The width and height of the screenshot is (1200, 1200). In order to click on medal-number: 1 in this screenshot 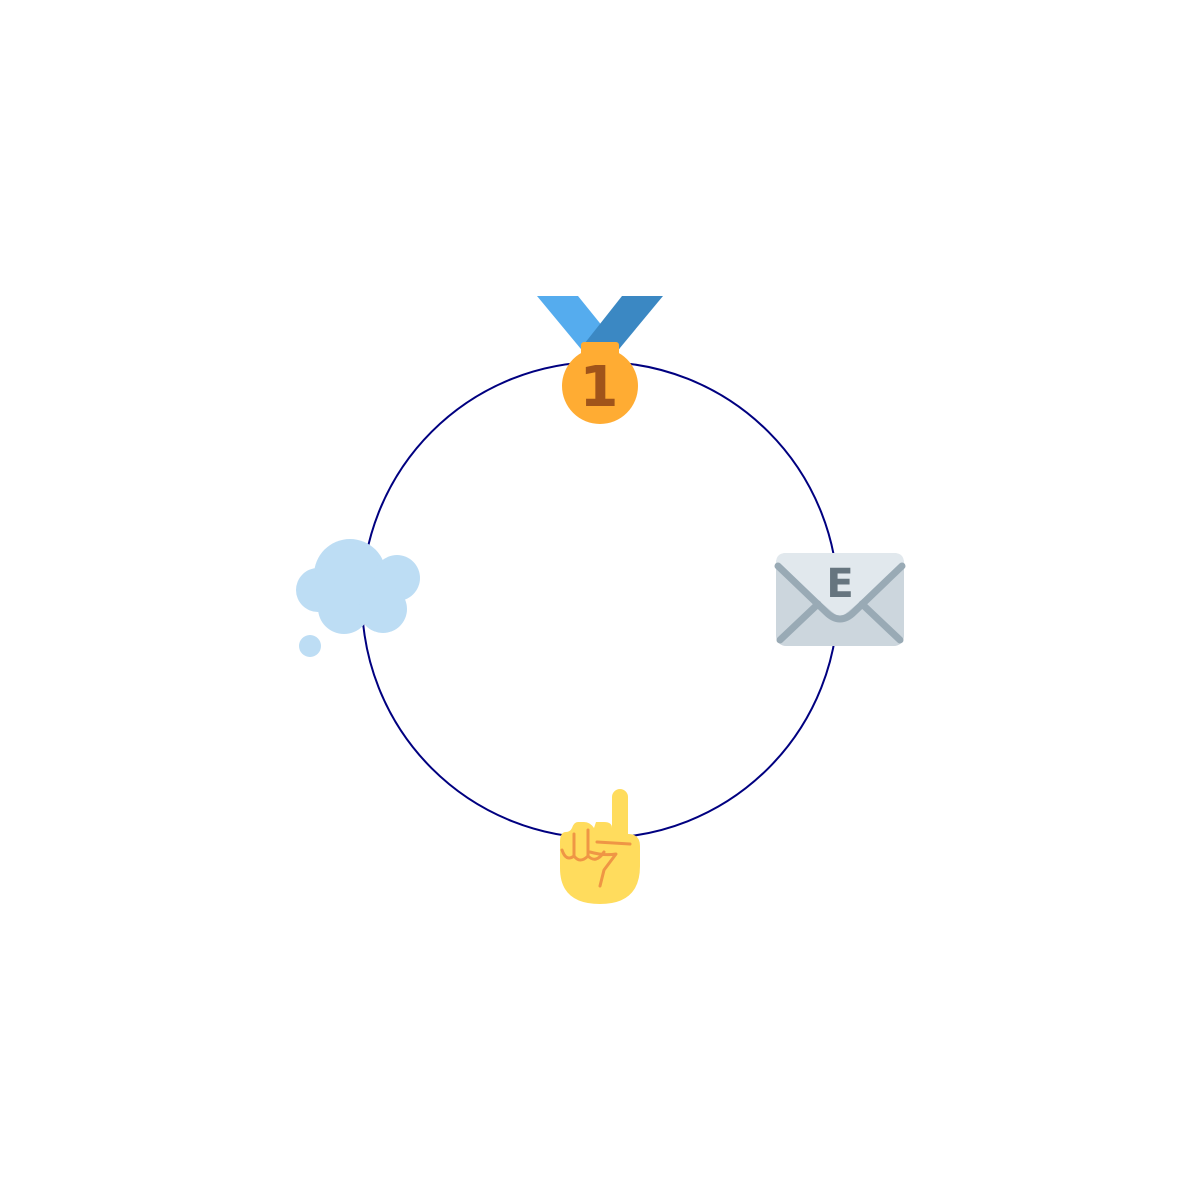, I will do `click(599, 387)`.